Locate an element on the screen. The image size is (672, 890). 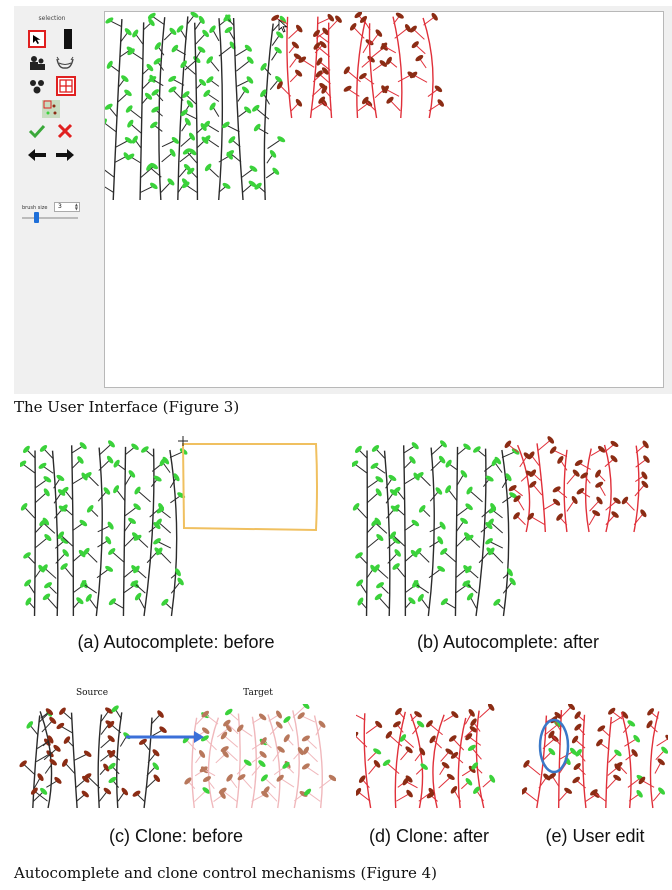
previous-button is located at coordinates (37, 155).